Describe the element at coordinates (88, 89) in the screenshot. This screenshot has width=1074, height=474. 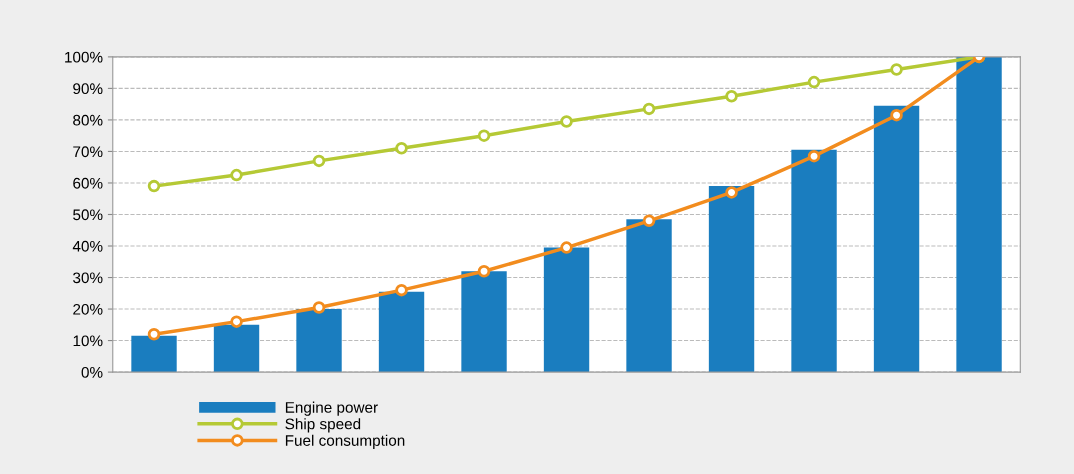
I see `y-tick-label: 90%` at that location.